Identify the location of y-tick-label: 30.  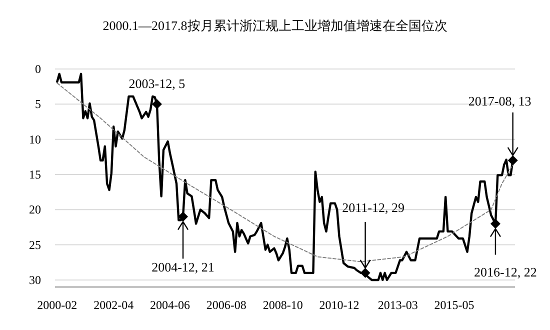
(35, 279).